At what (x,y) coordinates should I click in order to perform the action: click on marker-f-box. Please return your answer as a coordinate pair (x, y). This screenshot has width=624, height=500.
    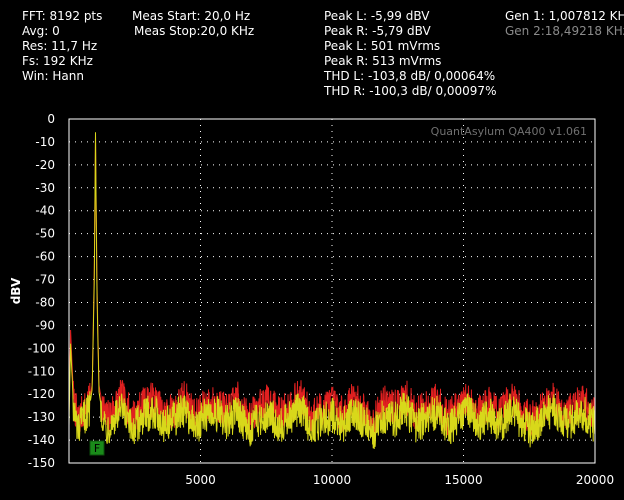
    Looking at the image, I should click on (97, 448).